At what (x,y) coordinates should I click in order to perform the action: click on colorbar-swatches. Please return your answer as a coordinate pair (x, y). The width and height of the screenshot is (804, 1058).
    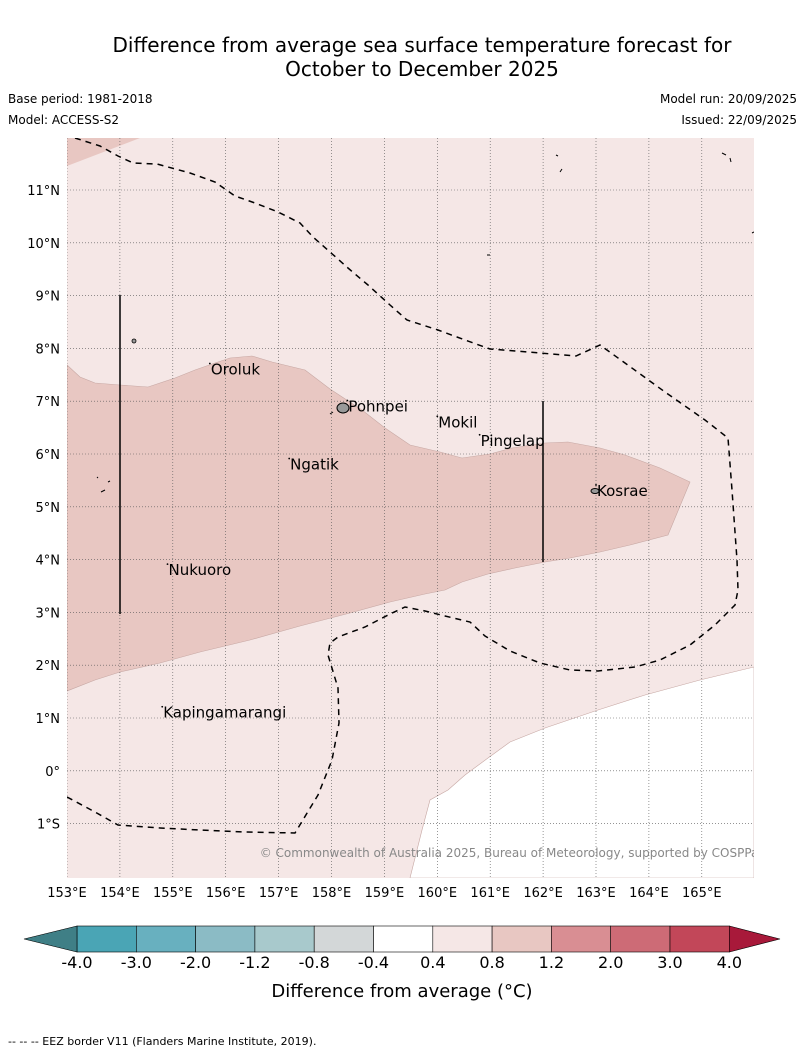
    Looking at the image, I should click on (402, 939).